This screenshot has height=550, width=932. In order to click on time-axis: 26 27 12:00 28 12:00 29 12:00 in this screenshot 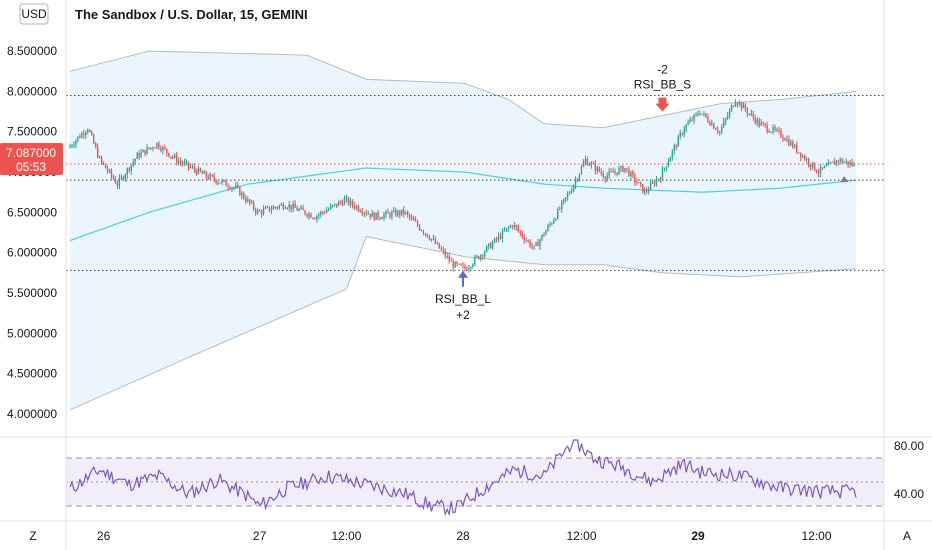, I will do `click(464, 536)`.